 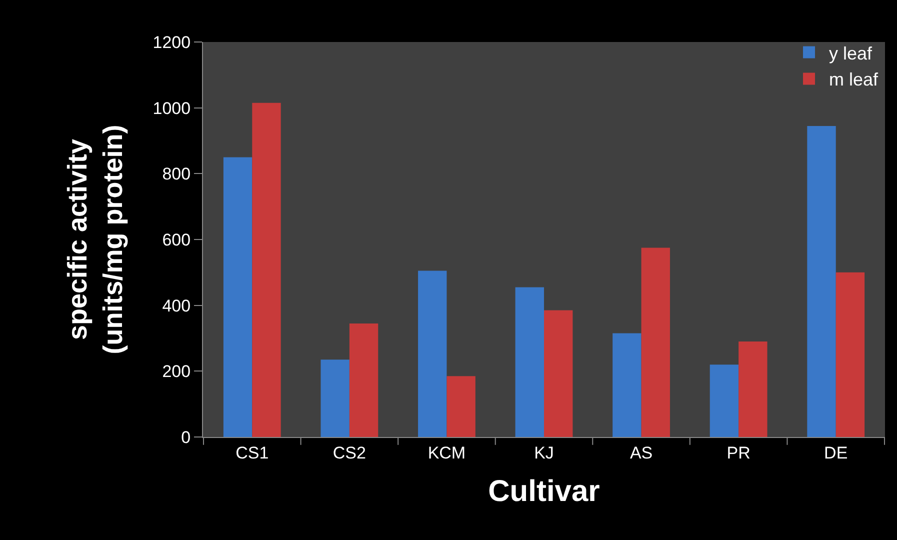 I want to click on y-tick-label: 200, so click(x=176, y=372).